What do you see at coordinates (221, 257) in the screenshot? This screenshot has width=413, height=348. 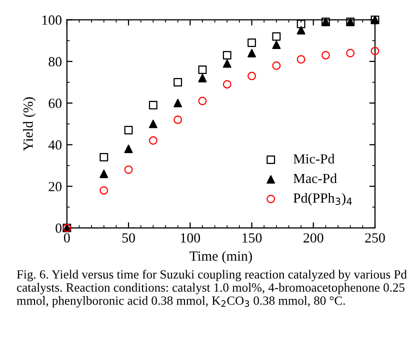 I see `x-axis-title: Time (min)` at bounding box center [221, 257].